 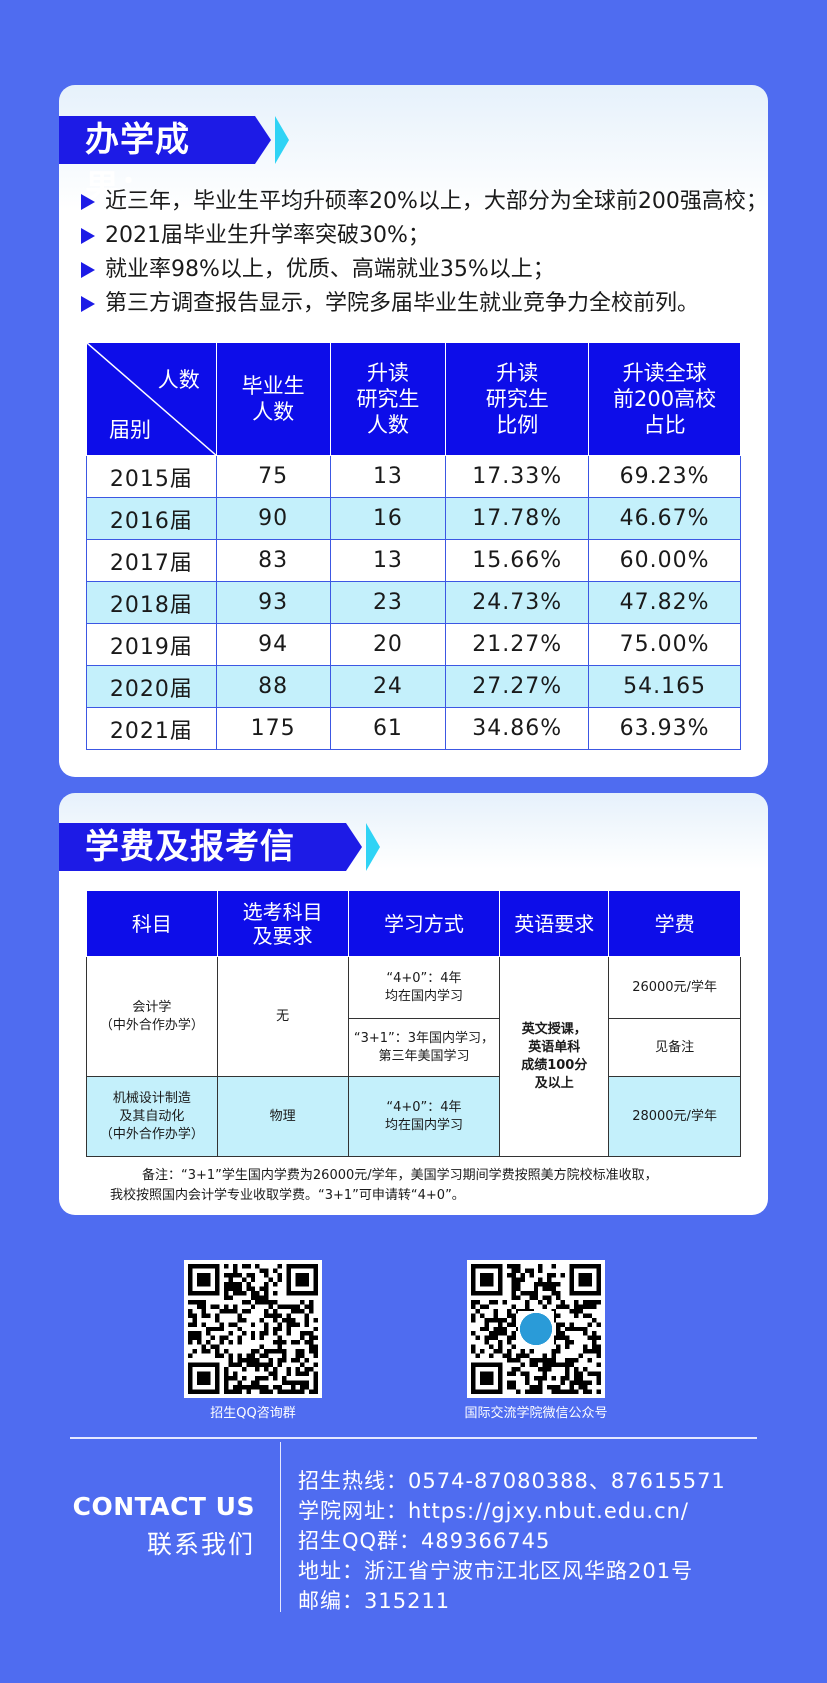 What do you see at coordinates (273, 728) in the screenshot?
I see `table-cell: 175` at bounding box center [273, 728].